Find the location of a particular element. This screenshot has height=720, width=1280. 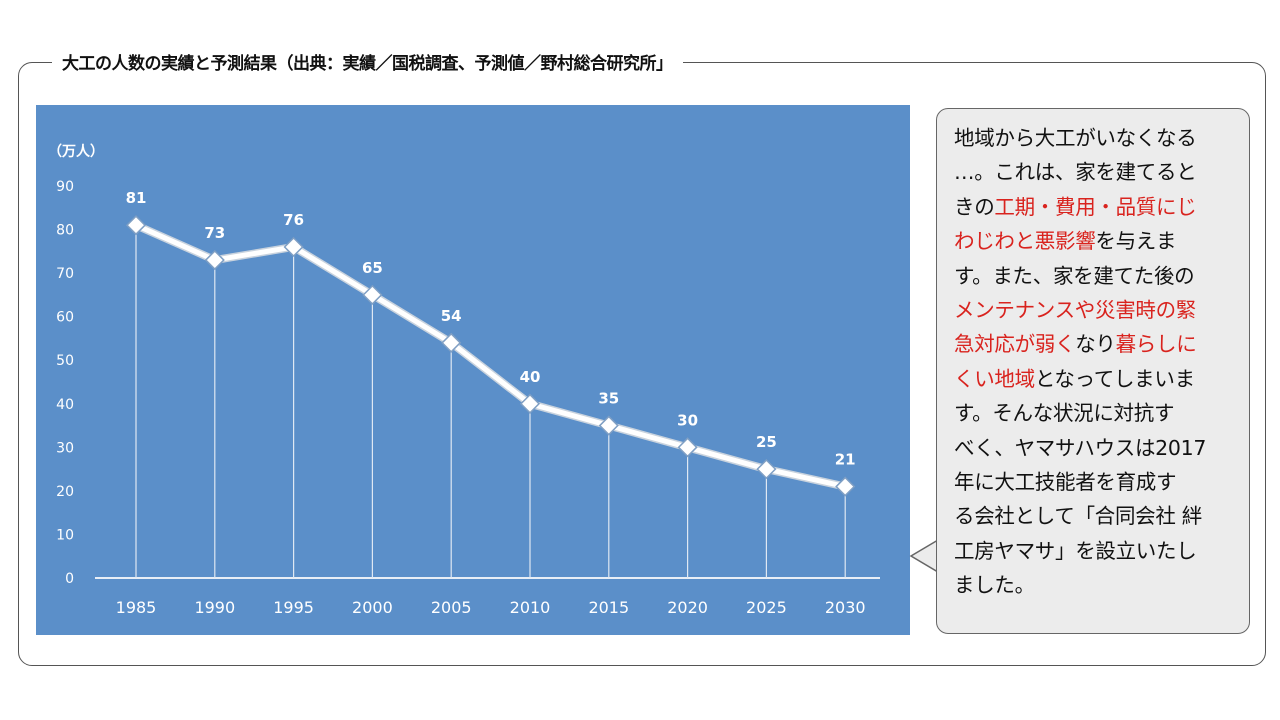

y-tick-label: 80 is located at coordinates (65, 231).